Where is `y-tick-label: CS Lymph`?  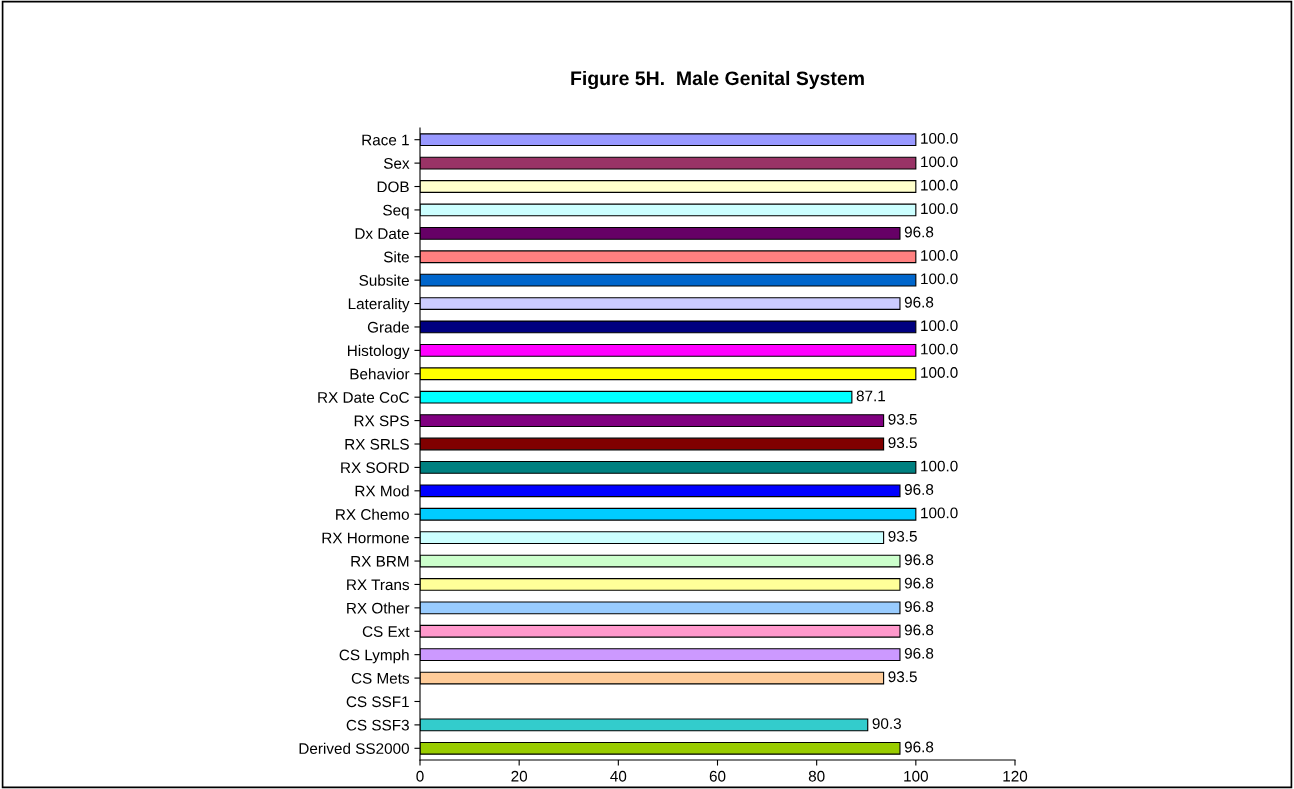 y-tick-label: CS Lymph is located at coordinates (374, 656).